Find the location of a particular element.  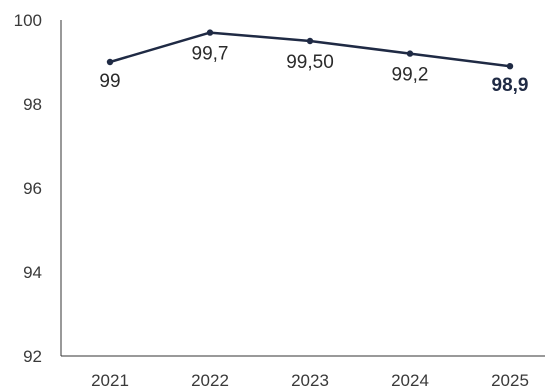

y-axis-group: 92 94 96 98 100 is located at coordinates (38, 188).